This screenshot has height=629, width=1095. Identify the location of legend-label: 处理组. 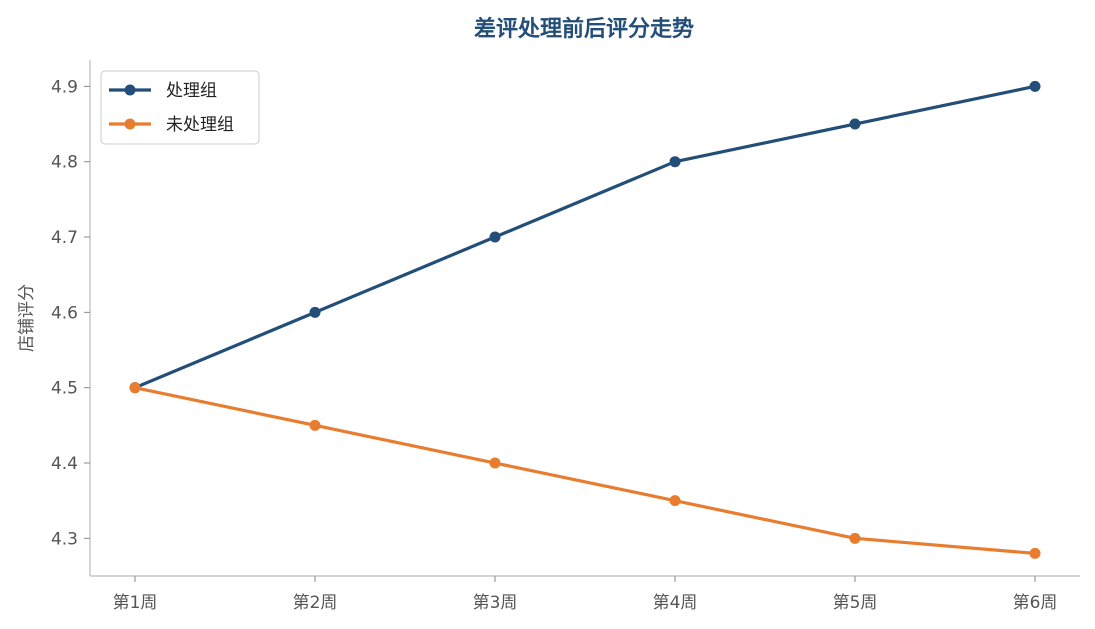
(191, 91).